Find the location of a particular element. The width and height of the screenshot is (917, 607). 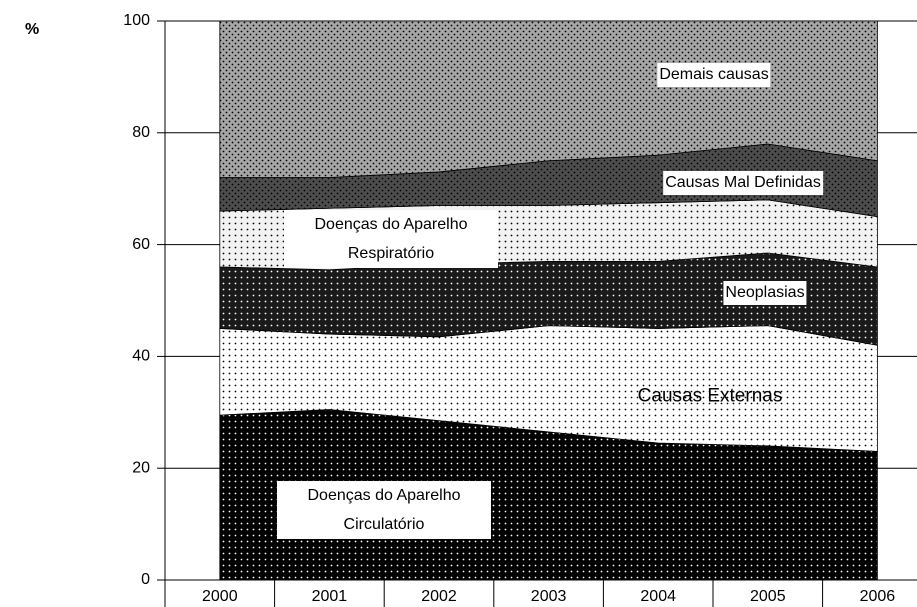

x-tick-label: 2002 is located at coordinates (439, 596).